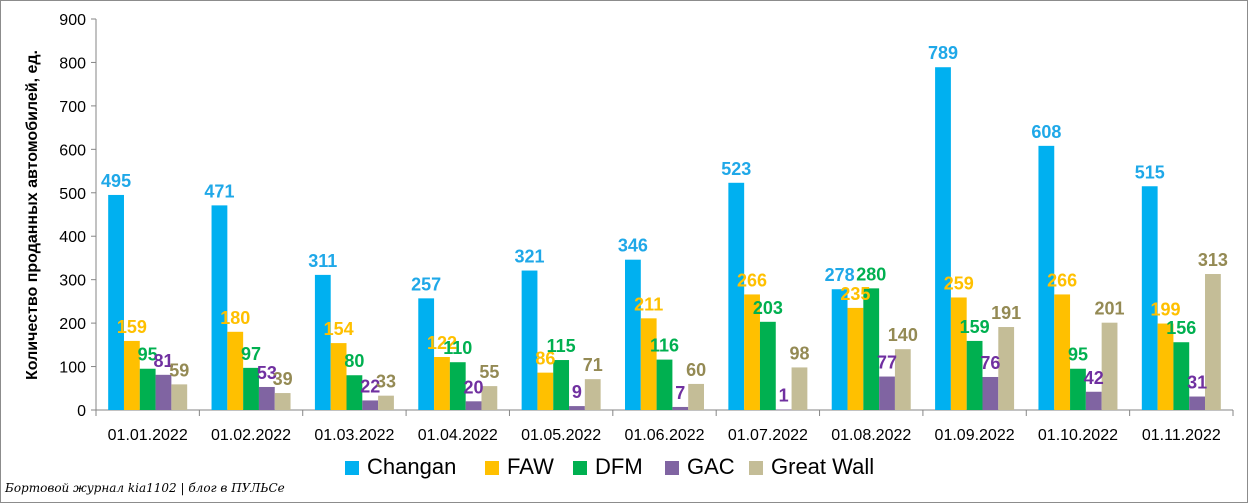 The height and width of the screenshot is (503, 1248). I want to click on y-tick-label: 100, so click(72, 368).